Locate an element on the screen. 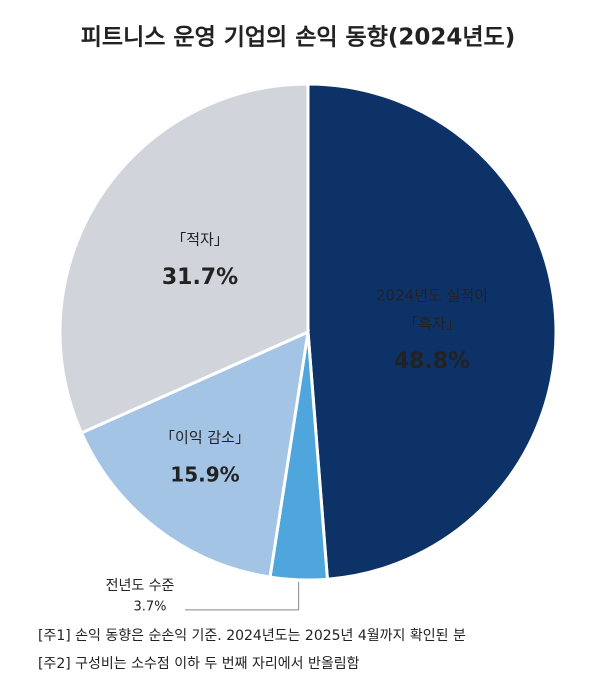  note: [주2] 구성비는 소수점 이하 두 번째 자리에서 반올림함 is located at coordinates (199, 664).